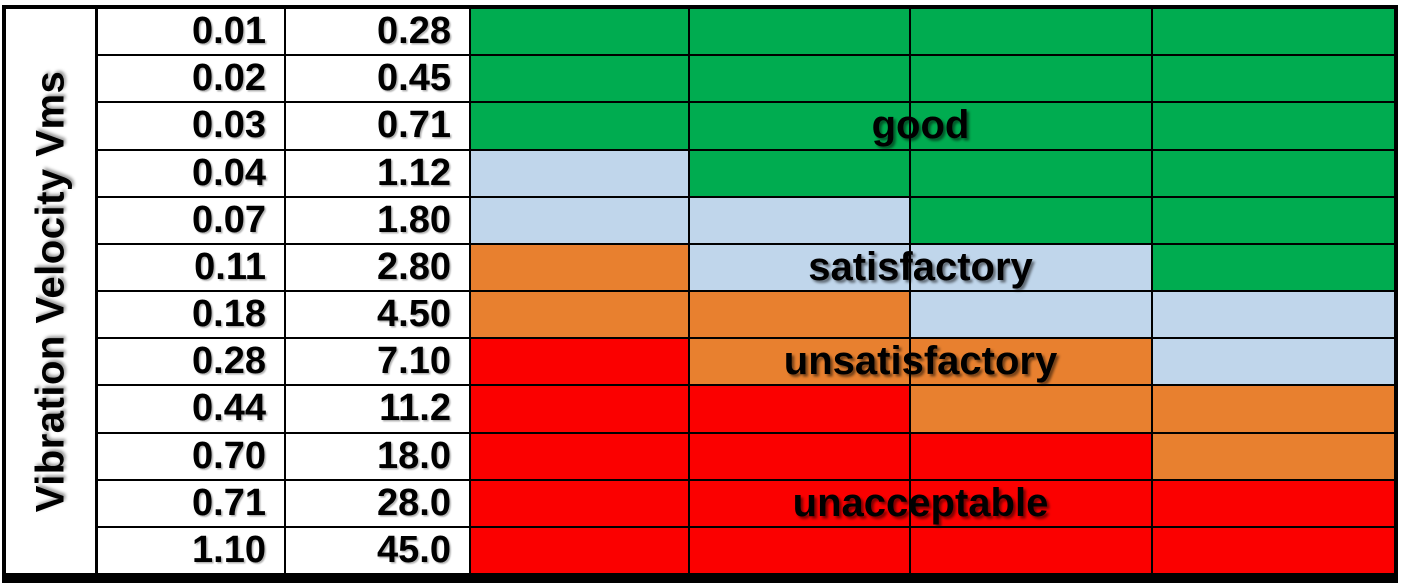  Describe the element at coordinates (191, 32) in the screenshot. I see `velocity-in-s-cell: 0.01` at that location.